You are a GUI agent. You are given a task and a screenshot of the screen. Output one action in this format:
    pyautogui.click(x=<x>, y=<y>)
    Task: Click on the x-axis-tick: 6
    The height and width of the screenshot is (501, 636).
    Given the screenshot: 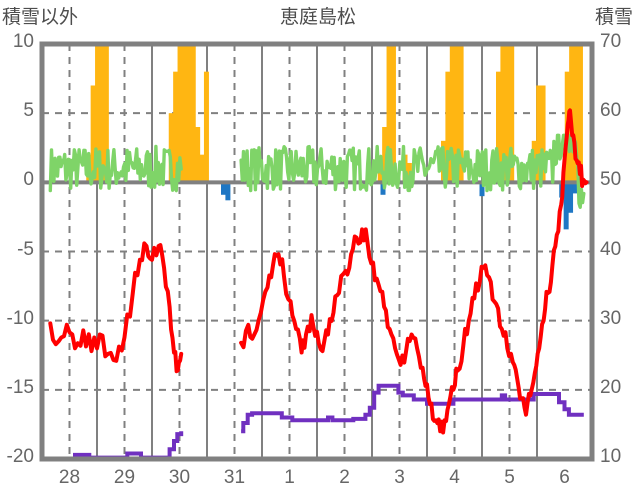 What is the action you would take?
    pyautogui.click(x=564, y=477)
    